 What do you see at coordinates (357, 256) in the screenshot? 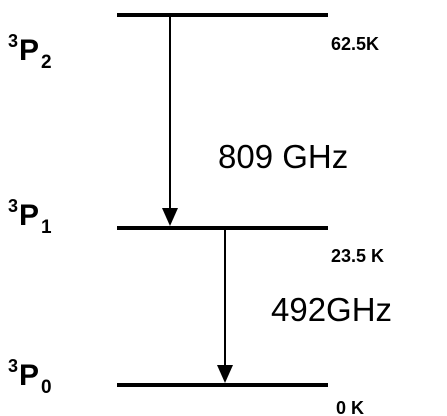
I see `energy-label: 23.5 K` at bounding box center [357, 256].